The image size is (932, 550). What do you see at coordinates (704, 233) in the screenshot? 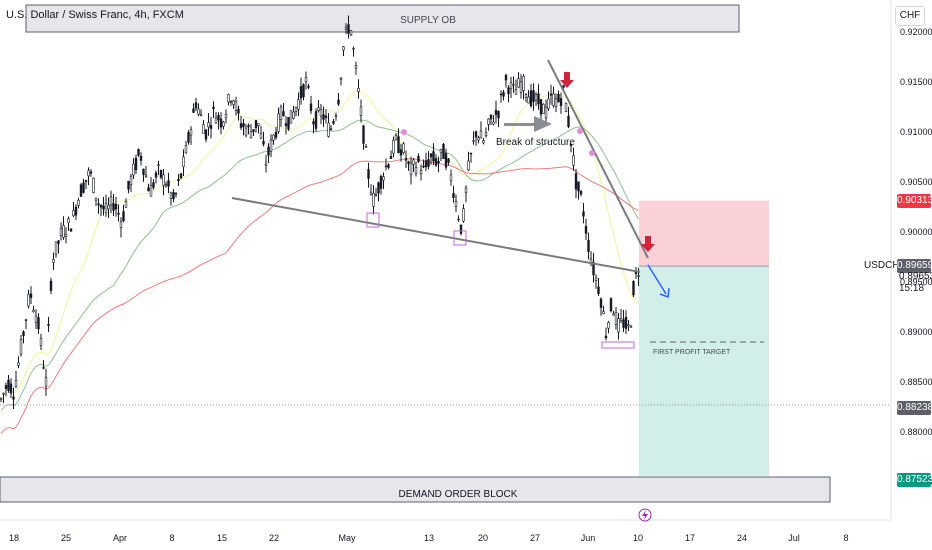
I see `stop-loss-zone` at bounding box center [704, 233].